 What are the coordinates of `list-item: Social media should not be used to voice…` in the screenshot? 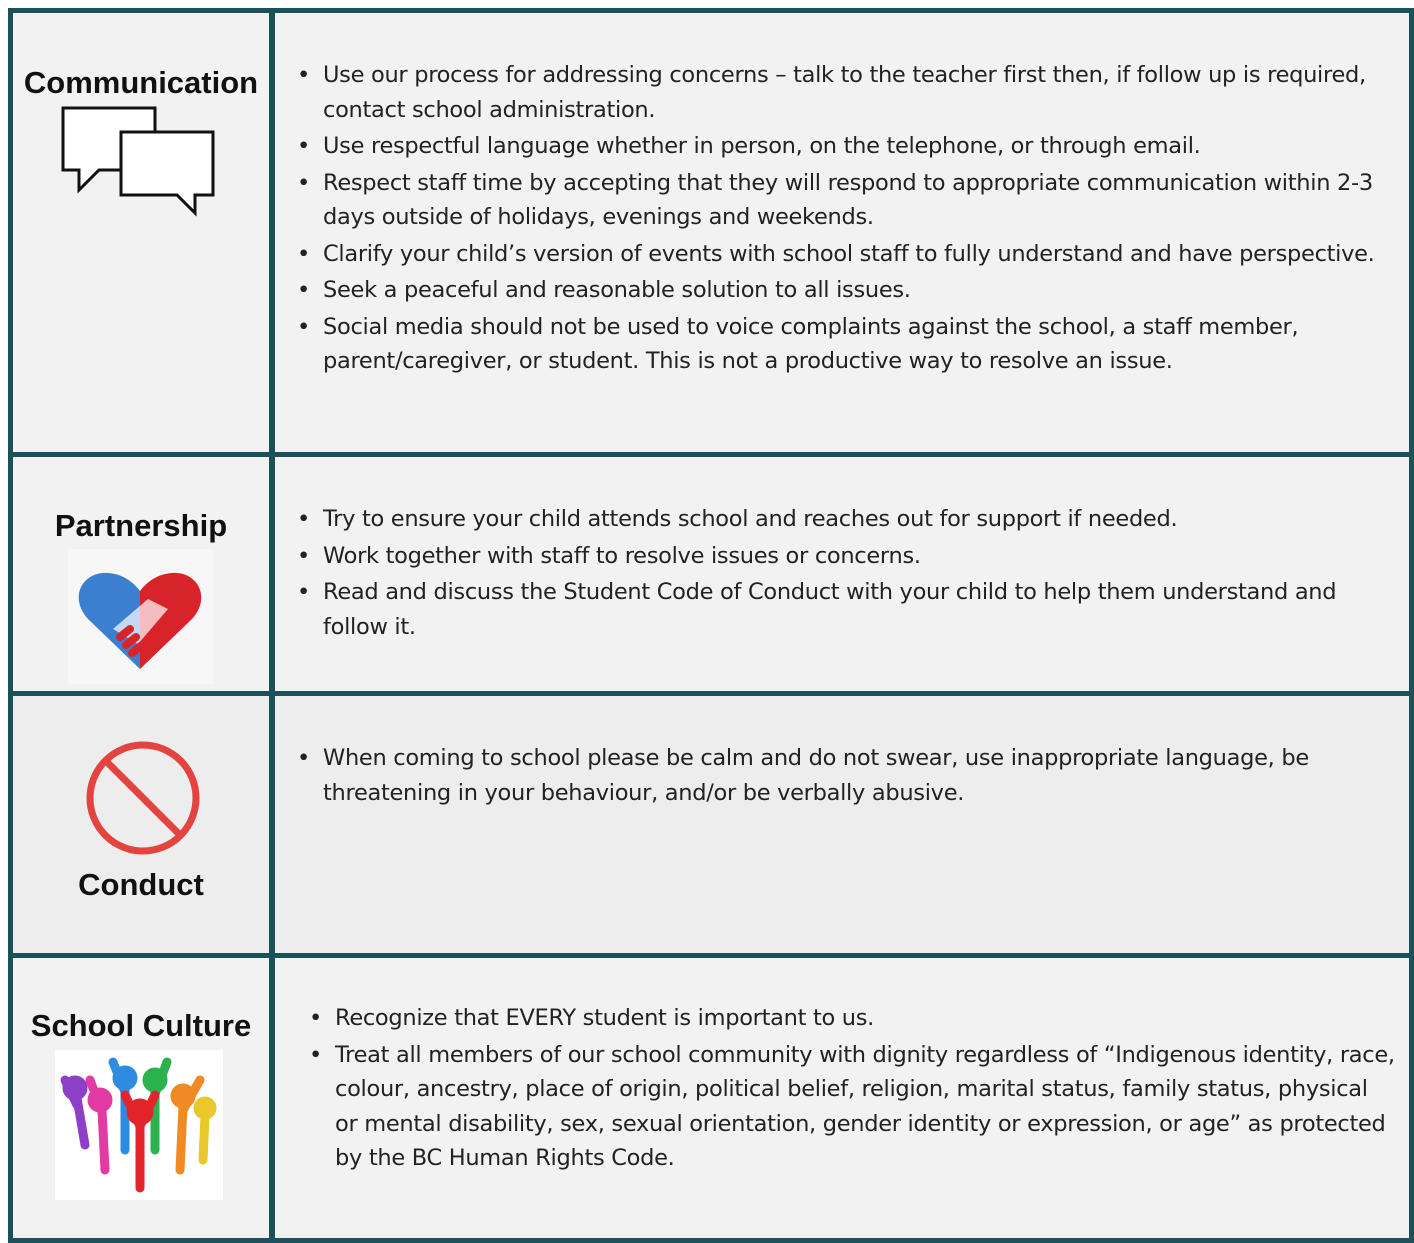 It's located at (846, 344).